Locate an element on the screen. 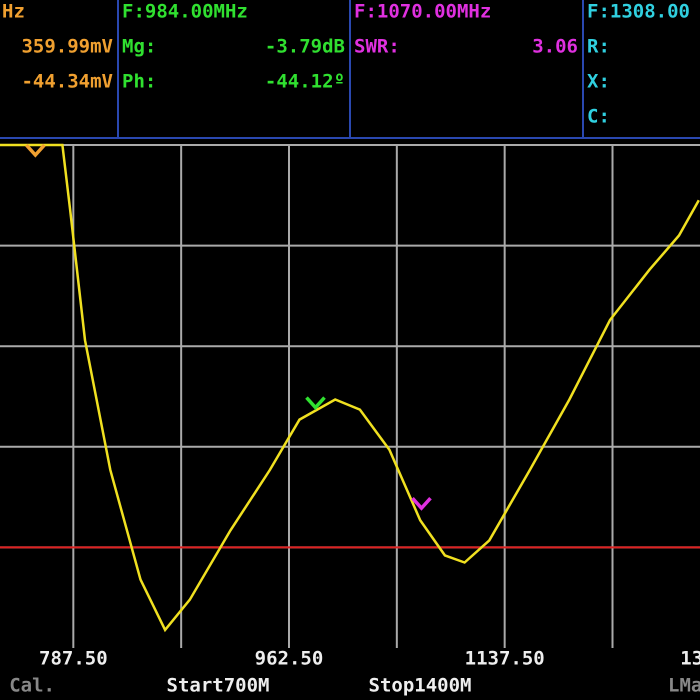 This screenshot has width=700, height=700. readout-label: Ph: is located at coordinates (139, 82).